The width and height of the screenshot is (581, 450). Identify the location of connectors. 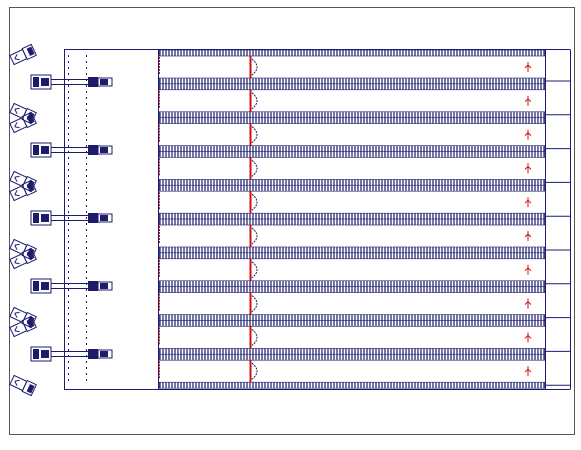
(61, 220).